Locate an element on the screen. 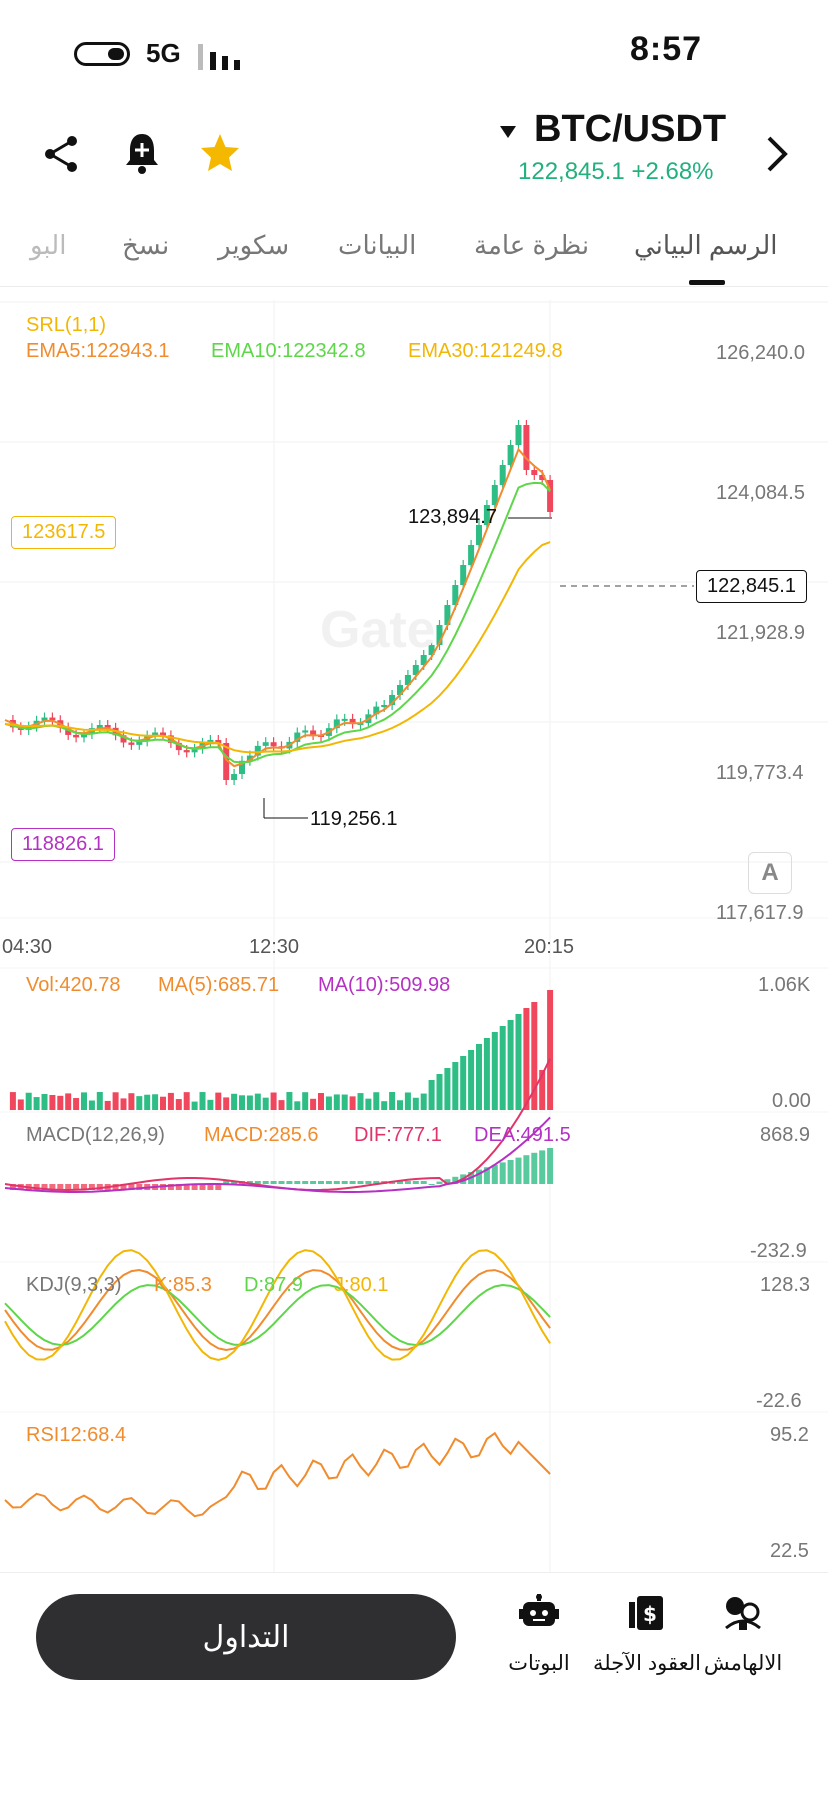 Image resolution: width=828 pixels, height=1794 pixels. tab-square: سكوير is located at coordinates (254, 245).